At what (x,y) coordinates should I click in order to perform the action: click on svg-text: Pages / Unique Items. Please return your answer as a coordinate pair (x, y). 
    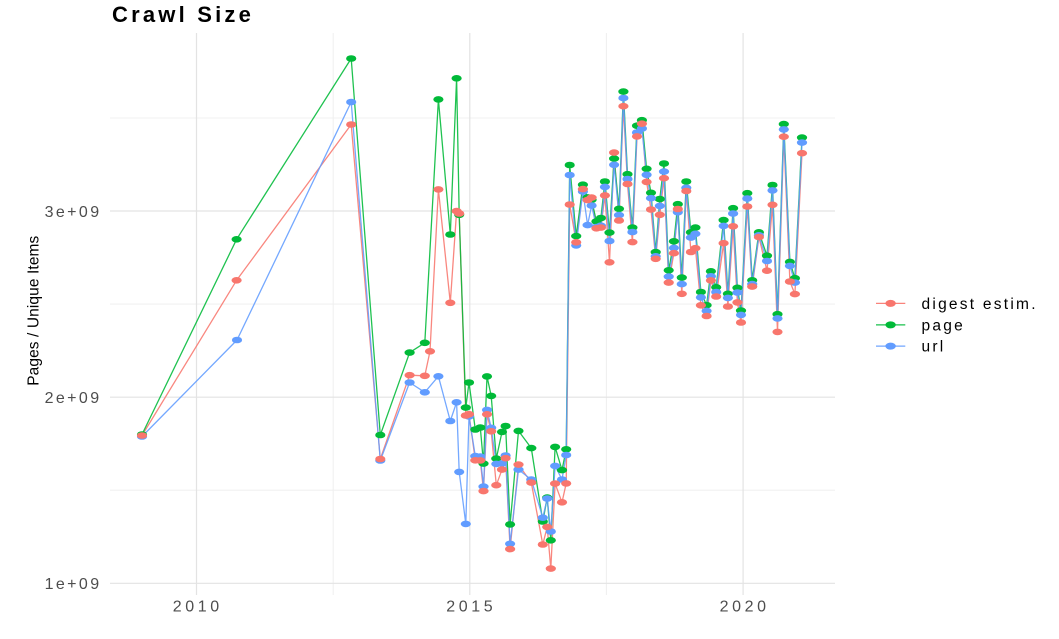
    Looking at the image, I should click on (34, 310).